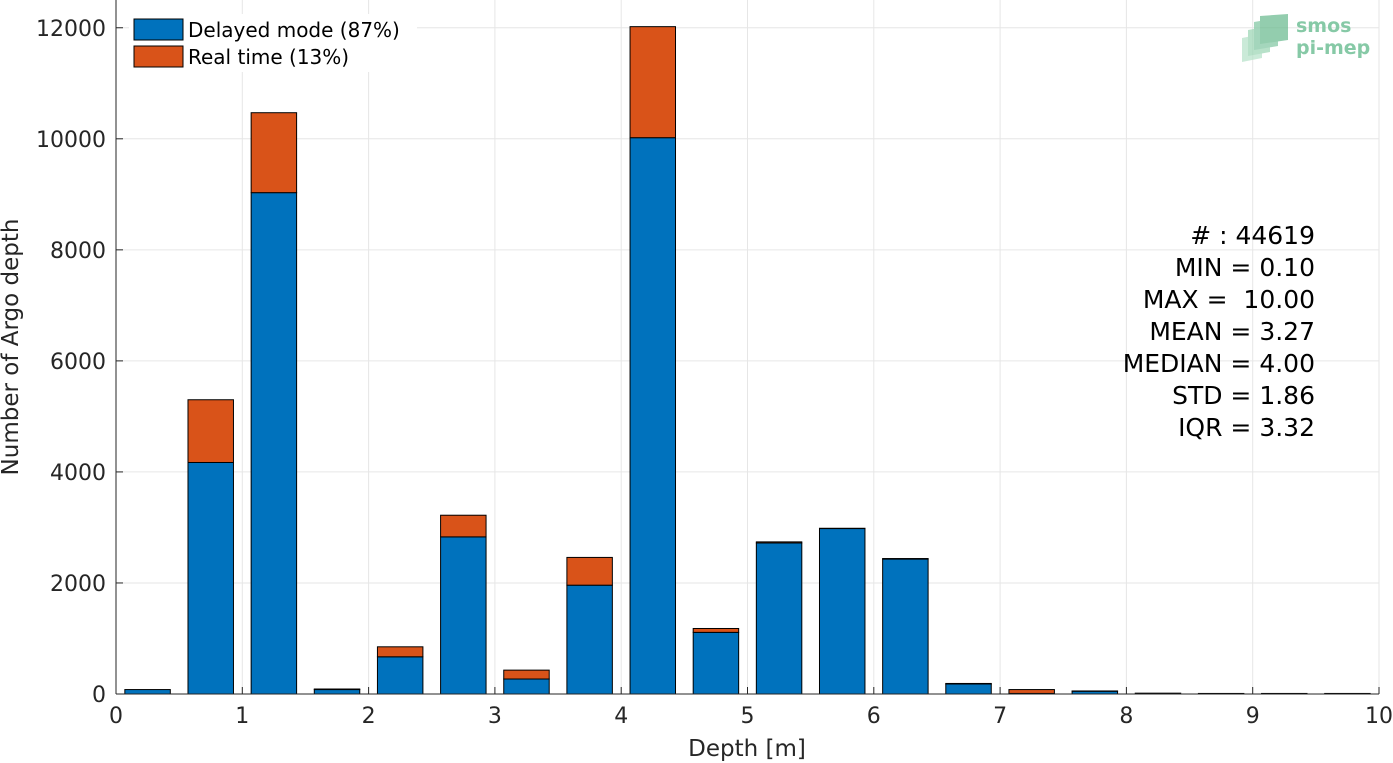 This screenshot has height=763, width=1393. Describe the element at coordinates (369, 716) in the screenshot. I see `x-tick-label: 2` at that location.